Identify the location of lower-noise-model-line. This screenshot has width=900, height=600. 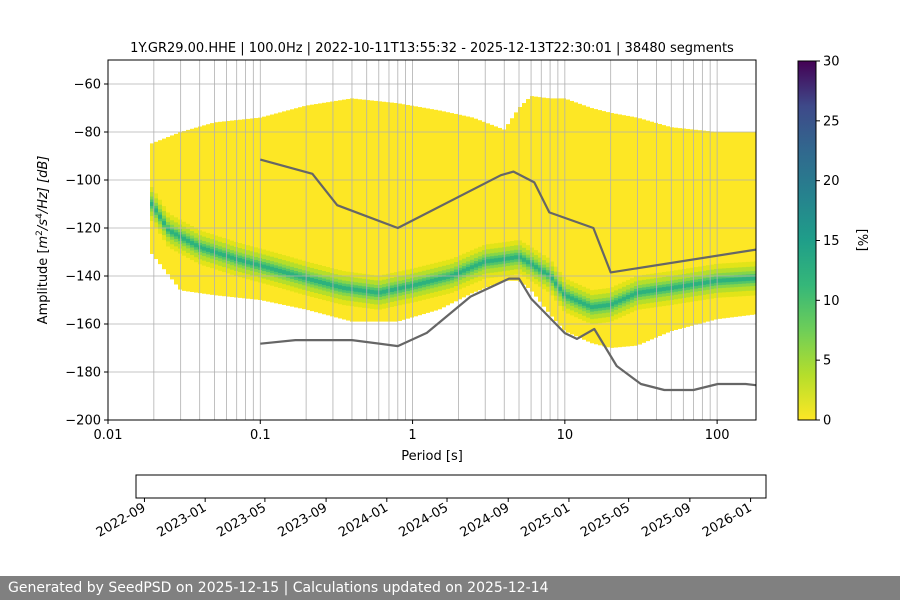
(508, 334).